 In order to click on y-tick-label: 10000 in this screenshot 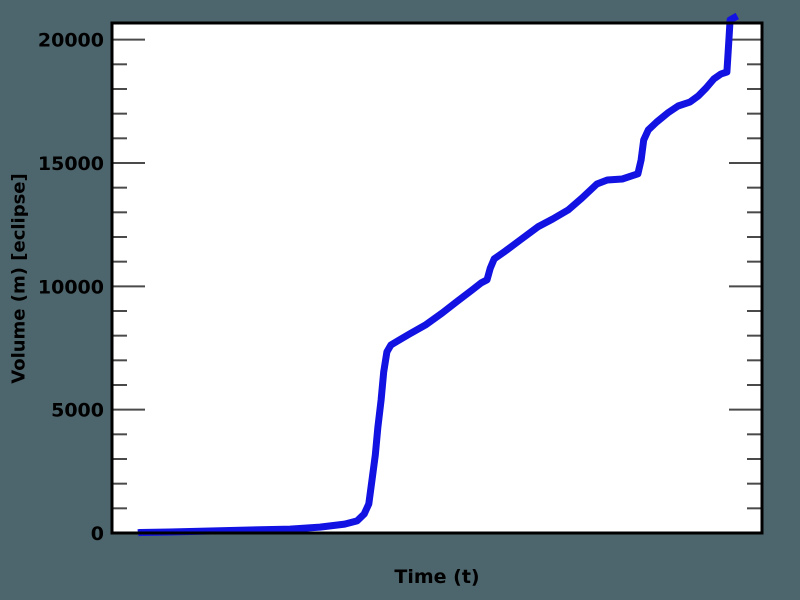, I will do `click(71, 287)`.